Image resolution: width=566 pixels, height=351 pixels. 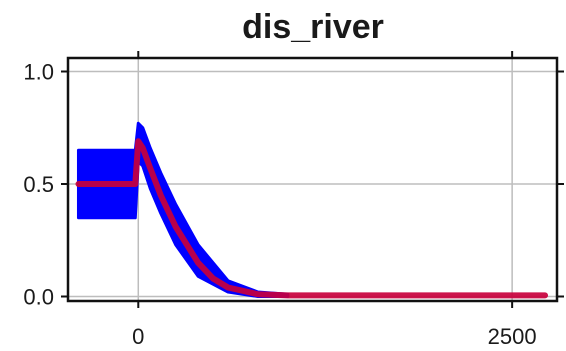 What do you see at coordinates (313, 27) in the screenshot?
I see `chart-title: dis_river` at bounding box center [313, 27].